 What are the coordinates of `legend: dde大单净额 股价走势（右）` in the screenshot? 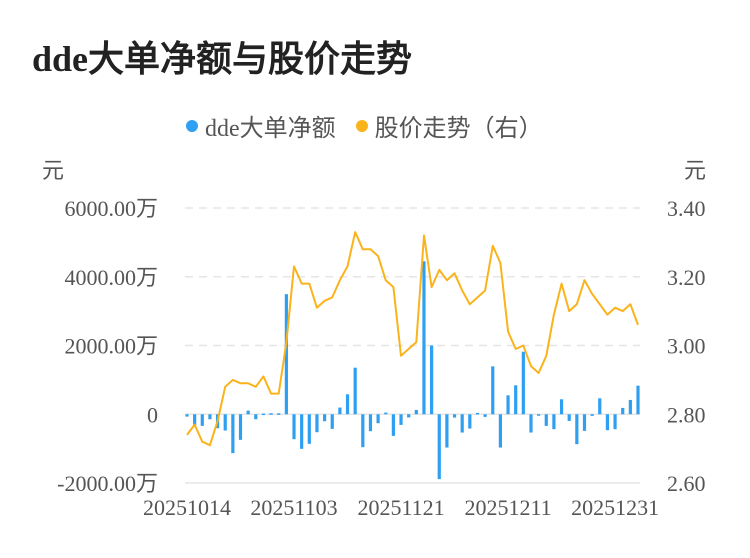 It's located at (374, 125).